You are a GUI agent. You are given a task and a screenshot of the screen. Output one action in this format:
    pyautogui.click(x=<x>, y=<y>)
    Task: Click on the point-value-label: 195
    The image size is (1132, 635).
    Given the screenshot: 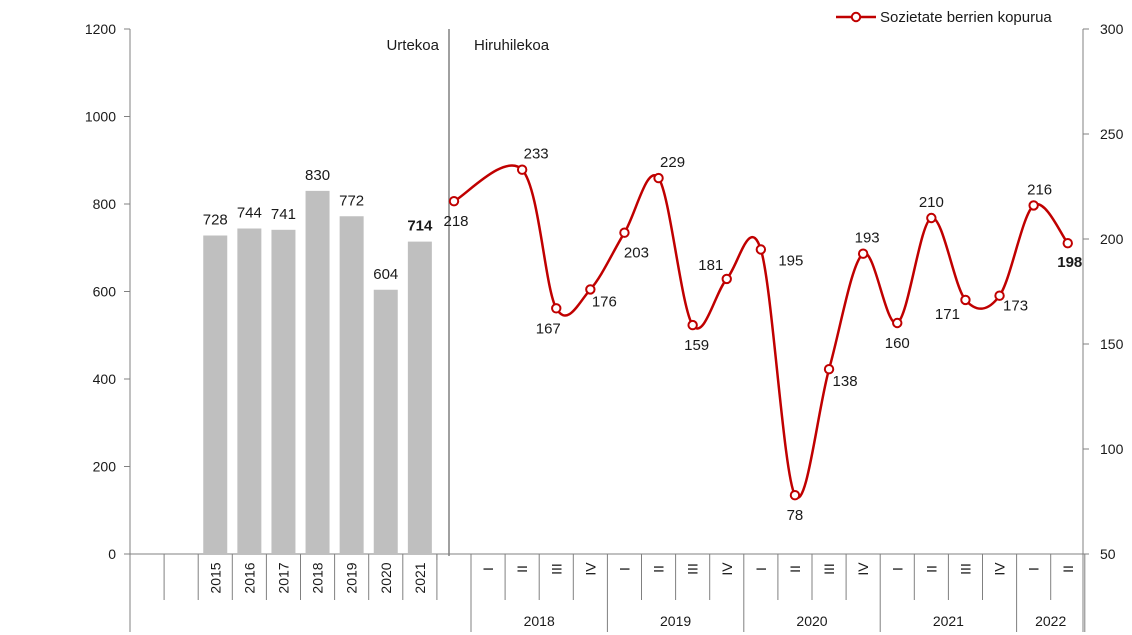 What is the action you would take?
    pyautogui.click(x=790, y=261)
    